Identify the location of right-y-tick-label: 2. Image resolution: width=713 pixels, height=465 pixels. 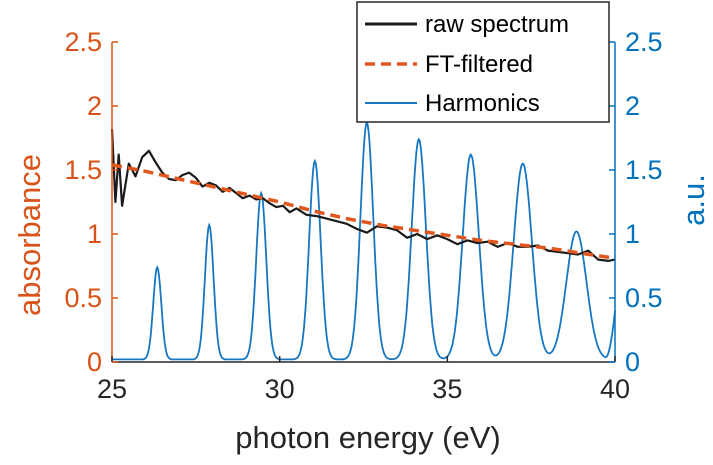
(632, 106).